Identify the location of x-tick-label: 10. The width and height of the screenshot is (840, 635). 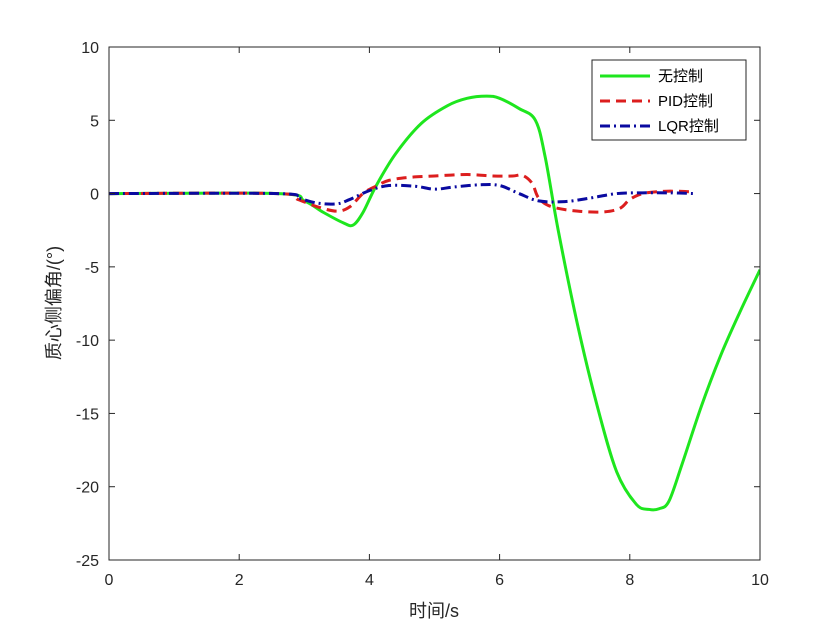
(760, 580).